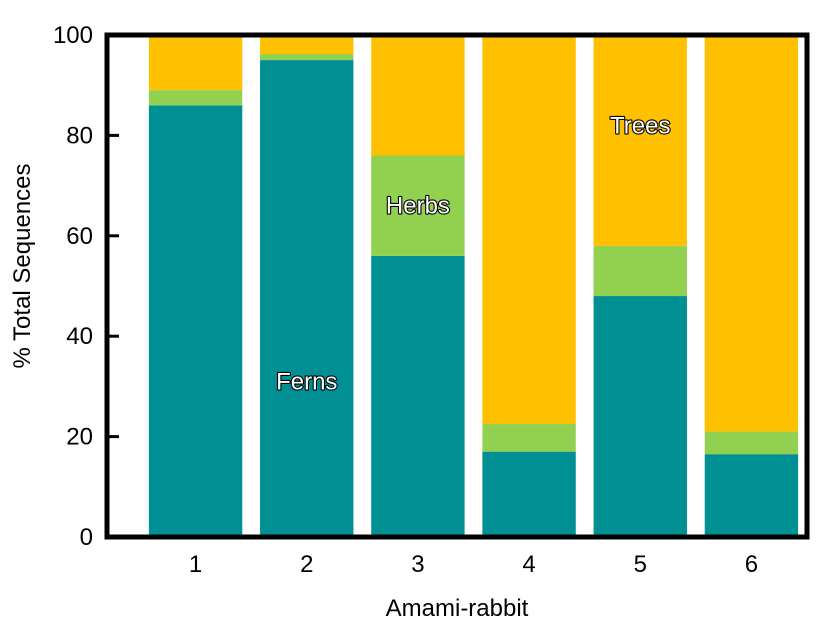 The width and height of the screenshot is (832, 632). What do you see at coordinates (751, 564) in the screenshot?
I see `x-tick-label-6: 6` at bounding box center [751, 564].